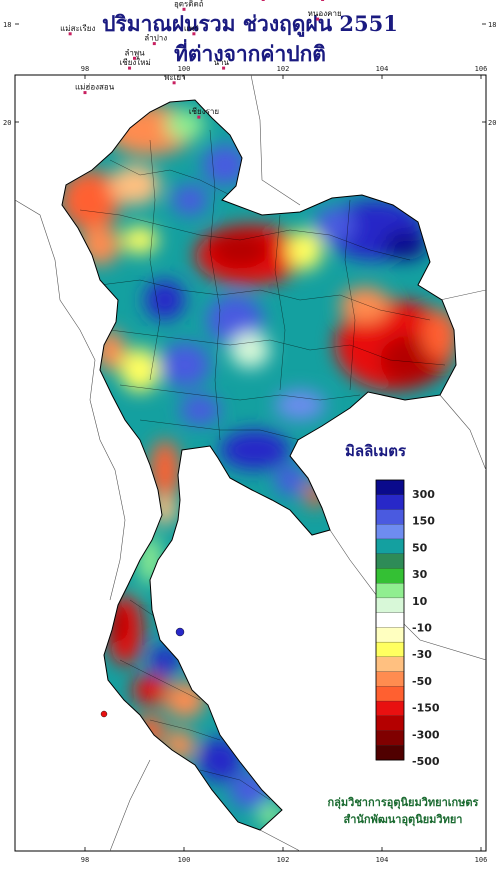 The image size is (500, 871). I want to click on legend-label: 10, so click(420, 601).